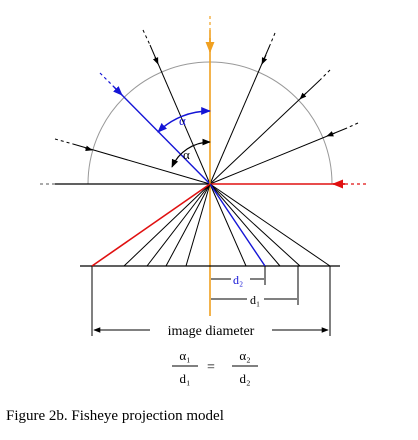 This screenshot has height=440, width=418. Describe the element at coordinates (191, 153) in the screenshot. I see `alpha-black-arc` at that location.